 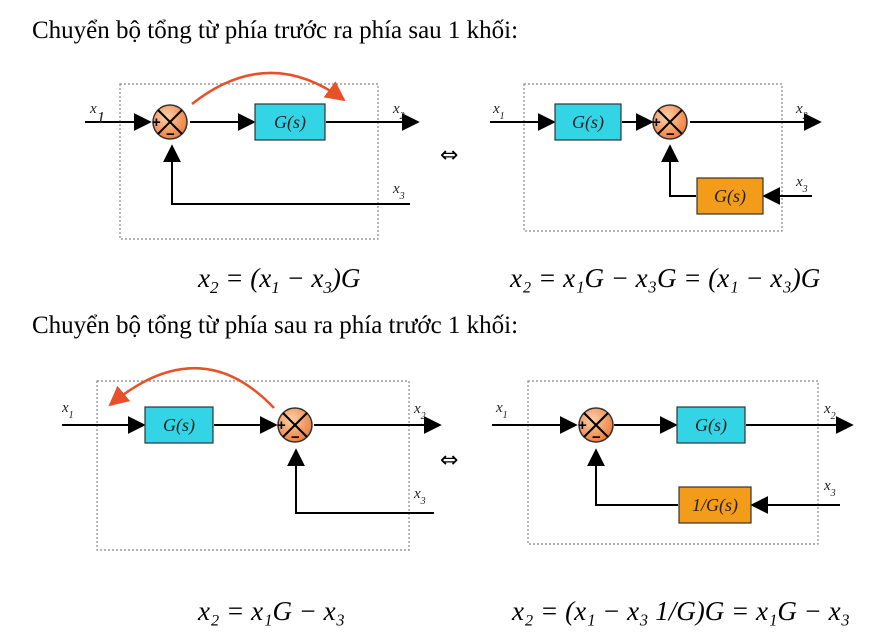 I want to click on diagram-top-right: G(s) + − G(s) x1 x2 x3, so click(x=656, y=157).